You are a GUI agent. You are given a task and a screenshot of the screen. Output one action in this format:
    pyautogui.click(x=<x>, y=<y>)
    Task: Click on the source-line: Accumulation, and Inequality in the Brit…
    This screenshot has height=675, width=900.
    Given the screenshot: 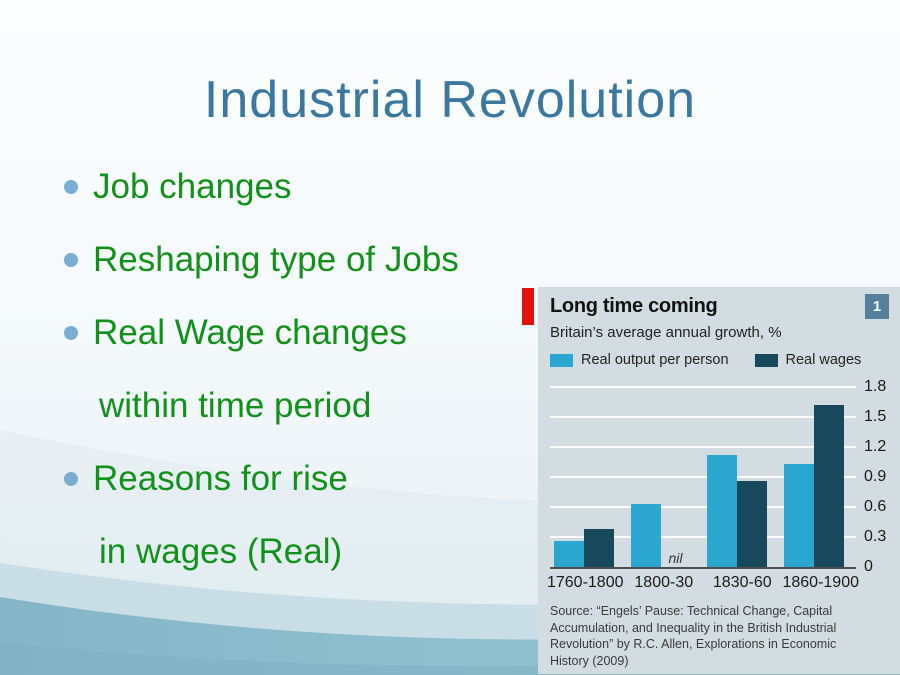 What is the action you would take?
    pyautogui.click(x=693, y=627)
    